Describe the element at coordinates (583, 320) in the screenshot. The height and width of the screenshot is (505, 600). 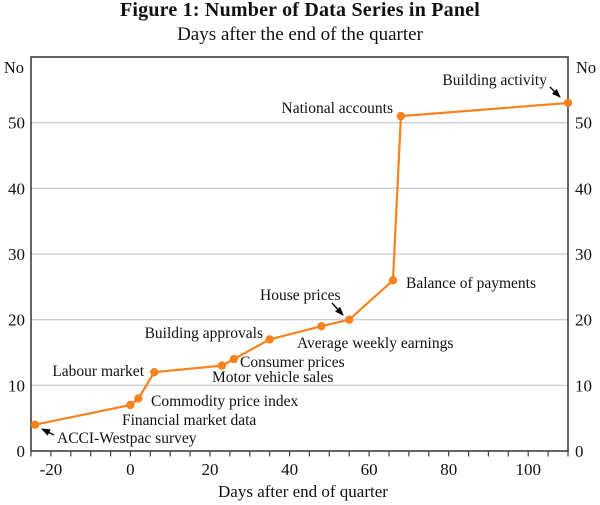
I see `y-tick-label-right-20: 20` at that location.